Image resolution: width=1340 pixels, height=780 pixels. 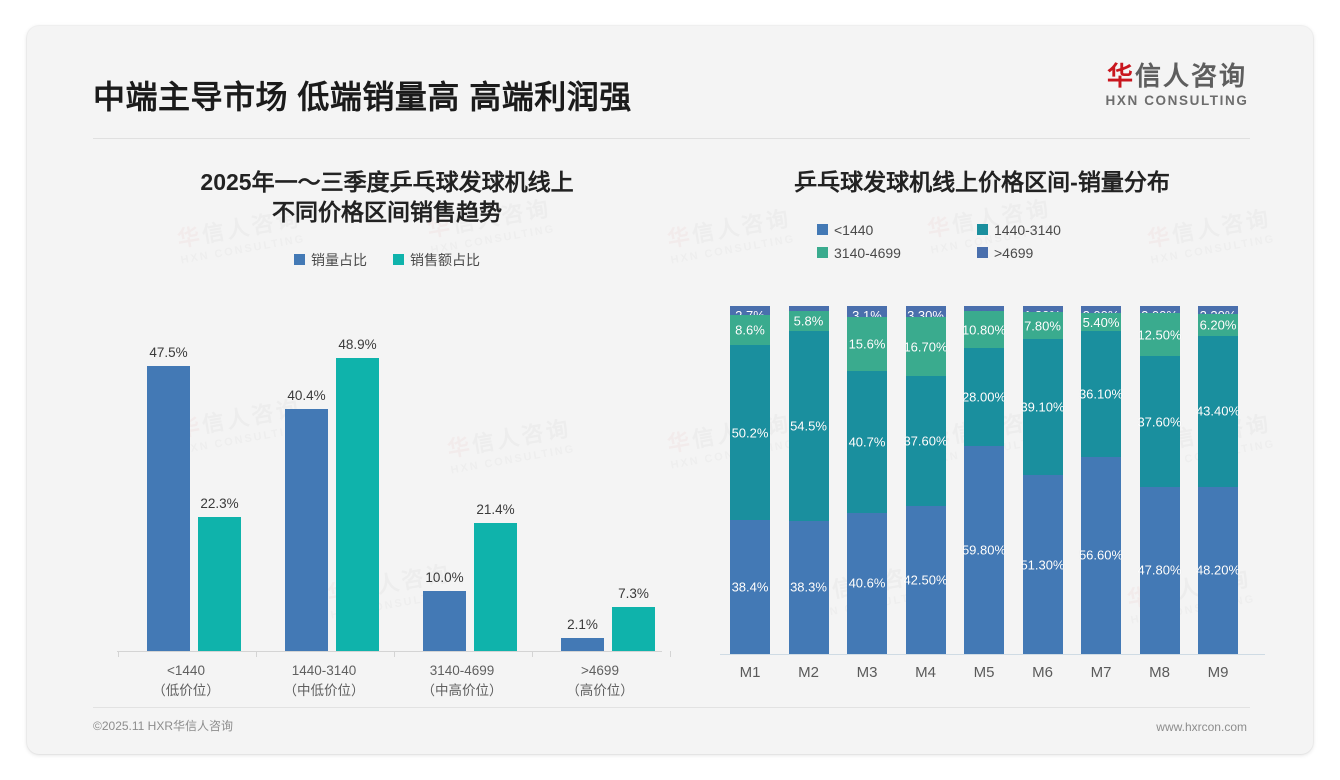 I want to click on stack-segment-3140-4699: 5.8%, so click(x=808, y=321).